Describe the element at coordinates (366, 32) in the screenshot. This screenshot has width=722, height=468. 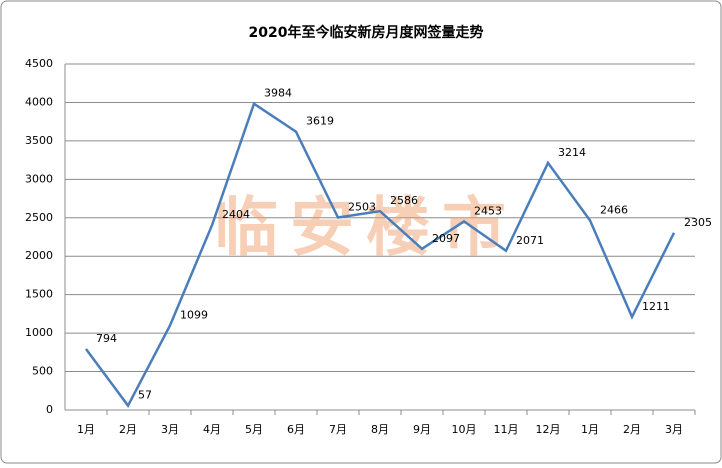
I see `chart-title: 2020年至今临安新房月度网签量走势` at that location.